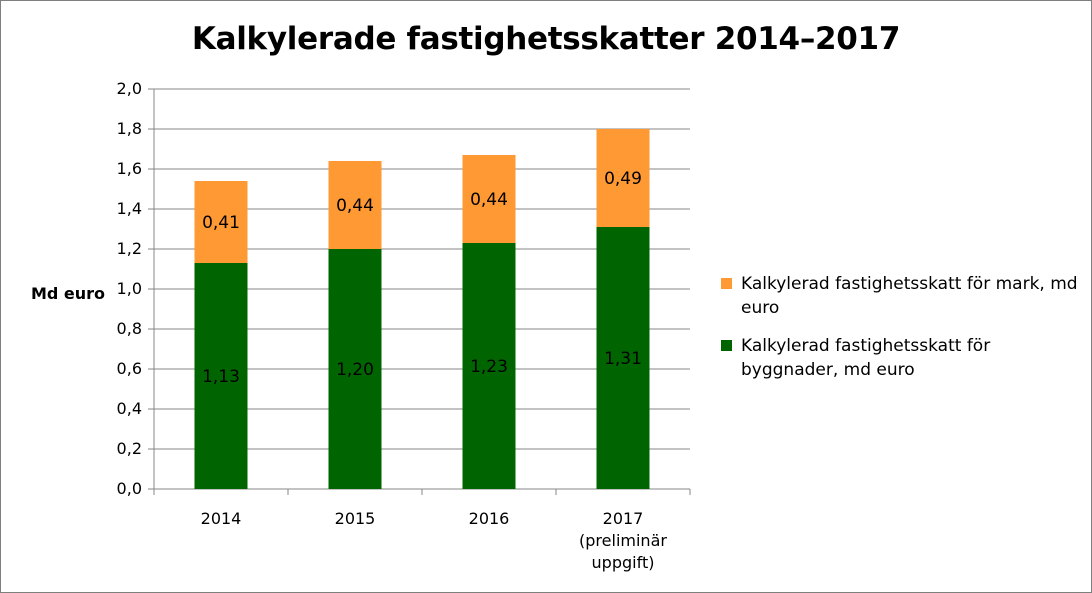 The height and width of the screenshot is (593, 1092). I want to click on x-category-label: uppgift), so click(623, 562).